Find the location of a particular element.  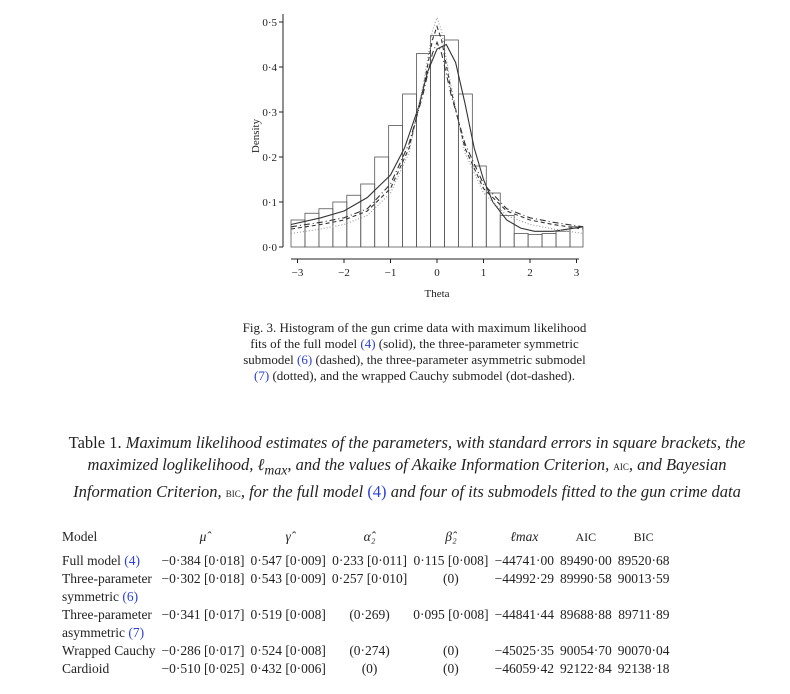

y-axis-label: Density is located at coordinates (256, 135).